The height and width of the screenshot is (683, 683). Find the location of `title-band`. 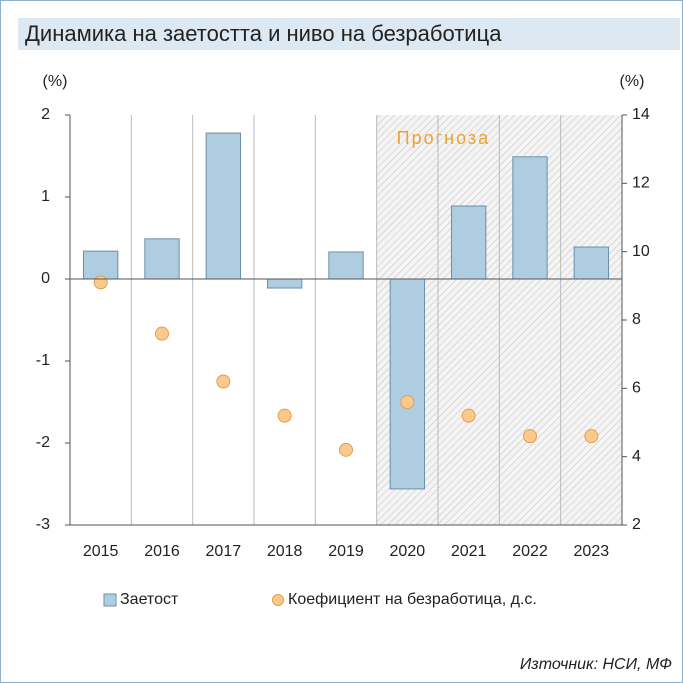

title-band is located at coordinates (349, 34).